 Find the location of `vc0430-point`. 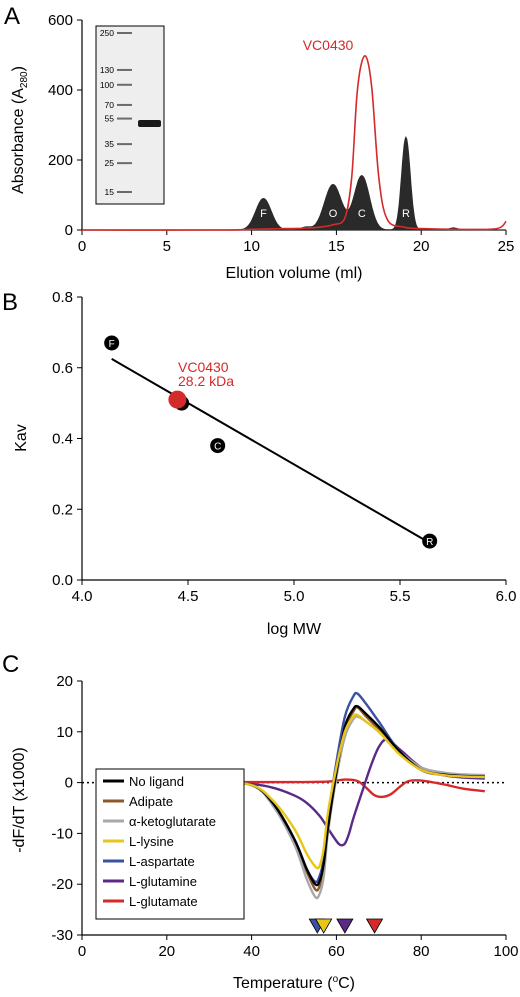

vc0430-point is located at coordinates (177, 399).